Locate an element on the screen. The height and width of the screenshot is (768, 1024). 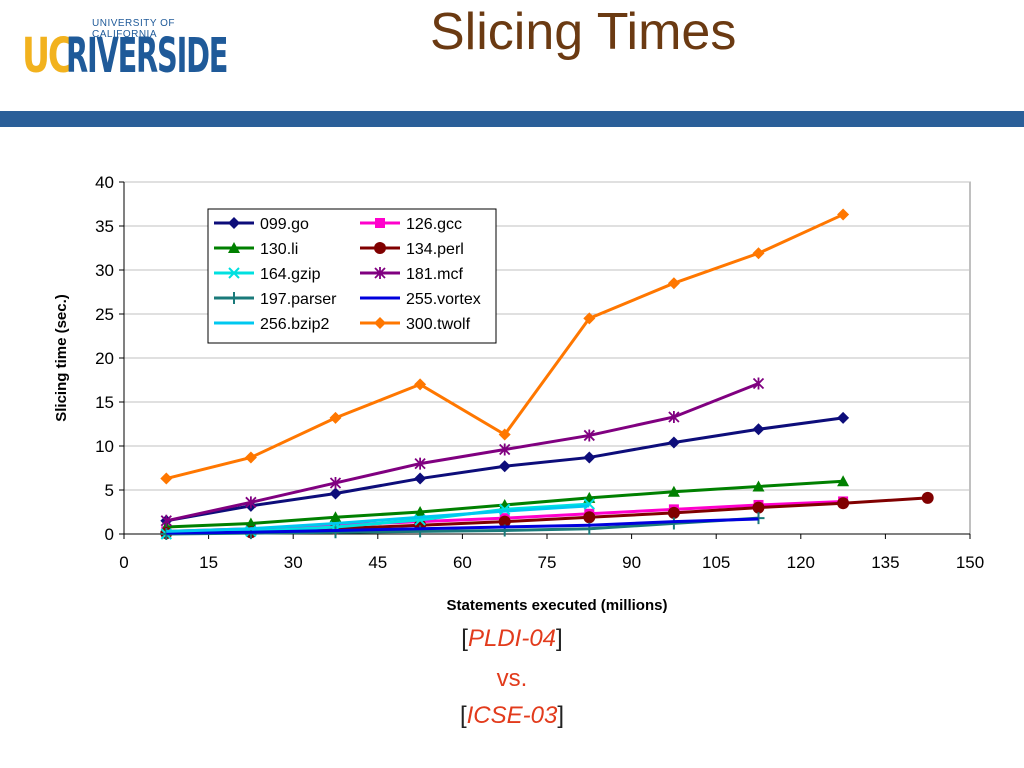
x-tick-label: 60 is located at coordinates (462, 562).